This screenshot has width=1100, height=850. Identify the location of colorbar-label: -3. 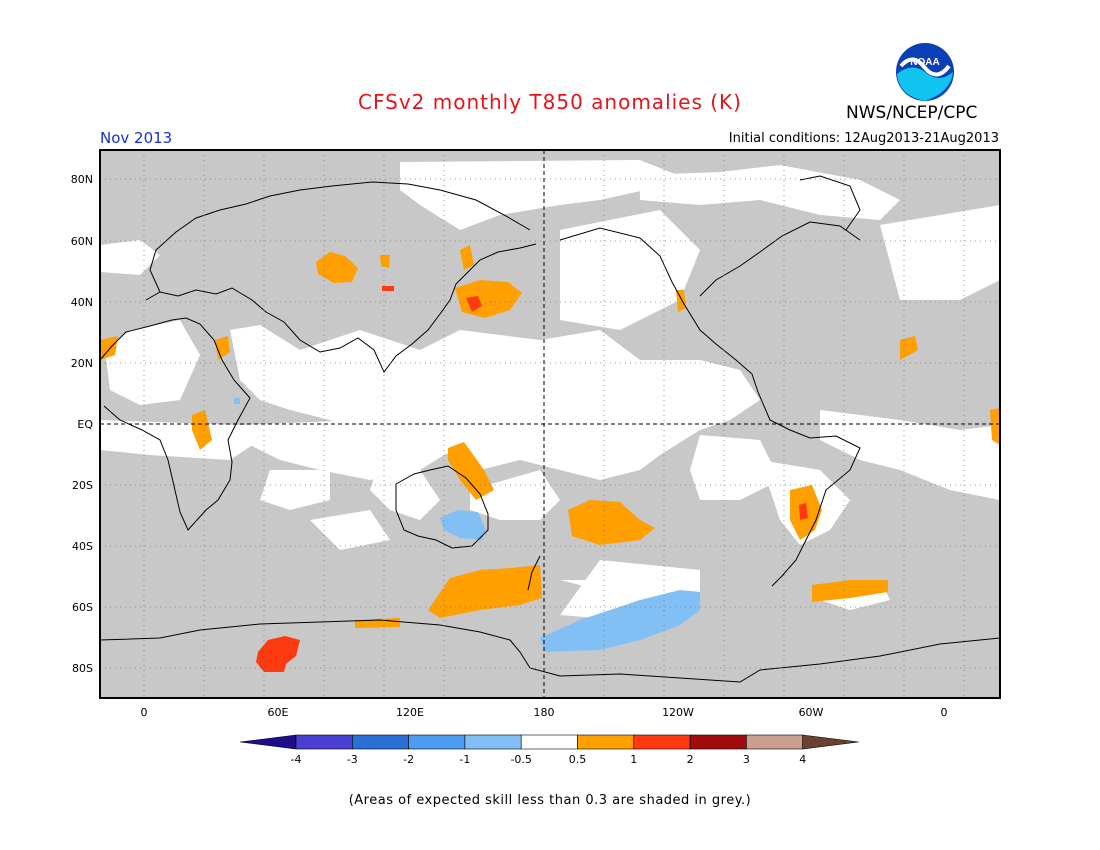
(352, 759).